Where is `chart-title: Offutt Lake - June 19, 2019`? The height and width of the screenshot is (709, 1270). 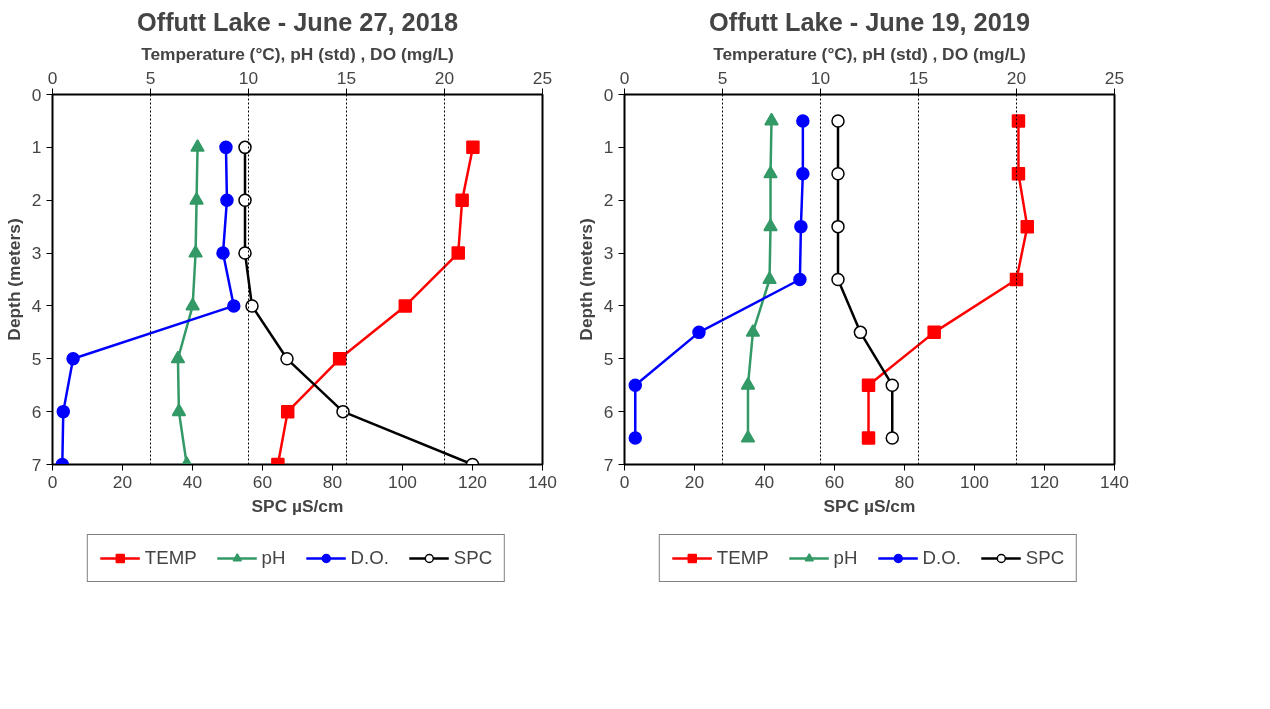
chart-title: Offutt Lake - June 19, 2019 is located at coordinates (869, 21).